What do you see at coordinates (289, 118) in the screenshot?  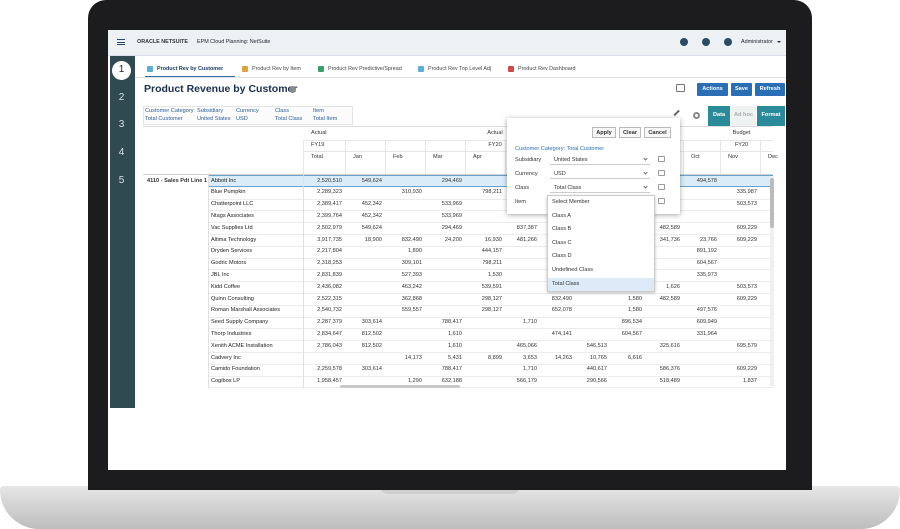 I see `pov-value: Total Class` at bounding box center [289, 118].